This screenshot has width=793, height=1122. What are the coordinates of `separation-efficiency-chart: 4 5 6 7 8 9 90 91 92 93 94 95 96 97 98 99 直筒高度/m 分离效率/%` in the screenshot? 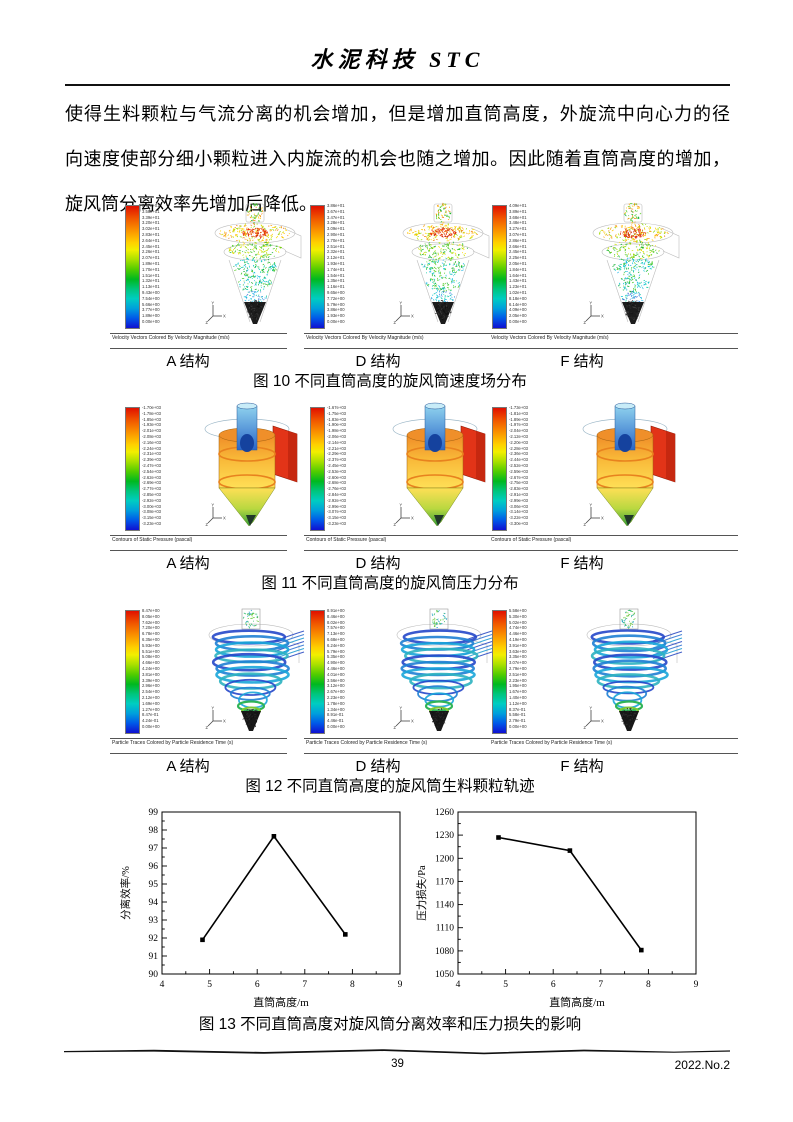 It's located at (265, 906).